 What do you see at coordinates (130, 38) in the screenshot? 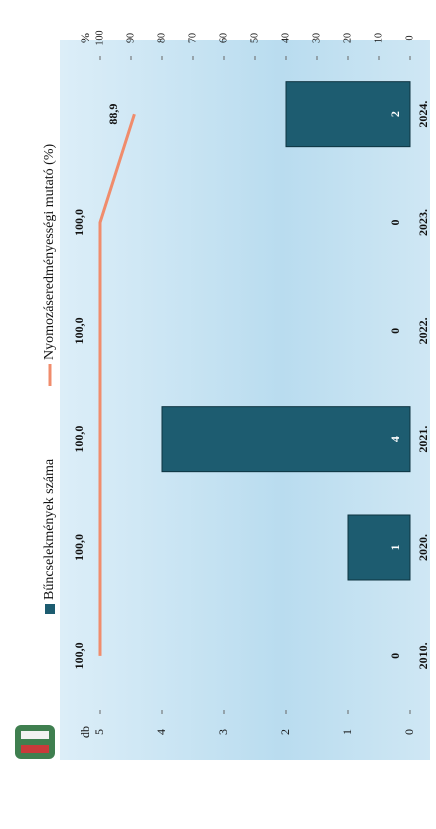
I see `y2-tick-label: 90` at bounding box center [130, 38].